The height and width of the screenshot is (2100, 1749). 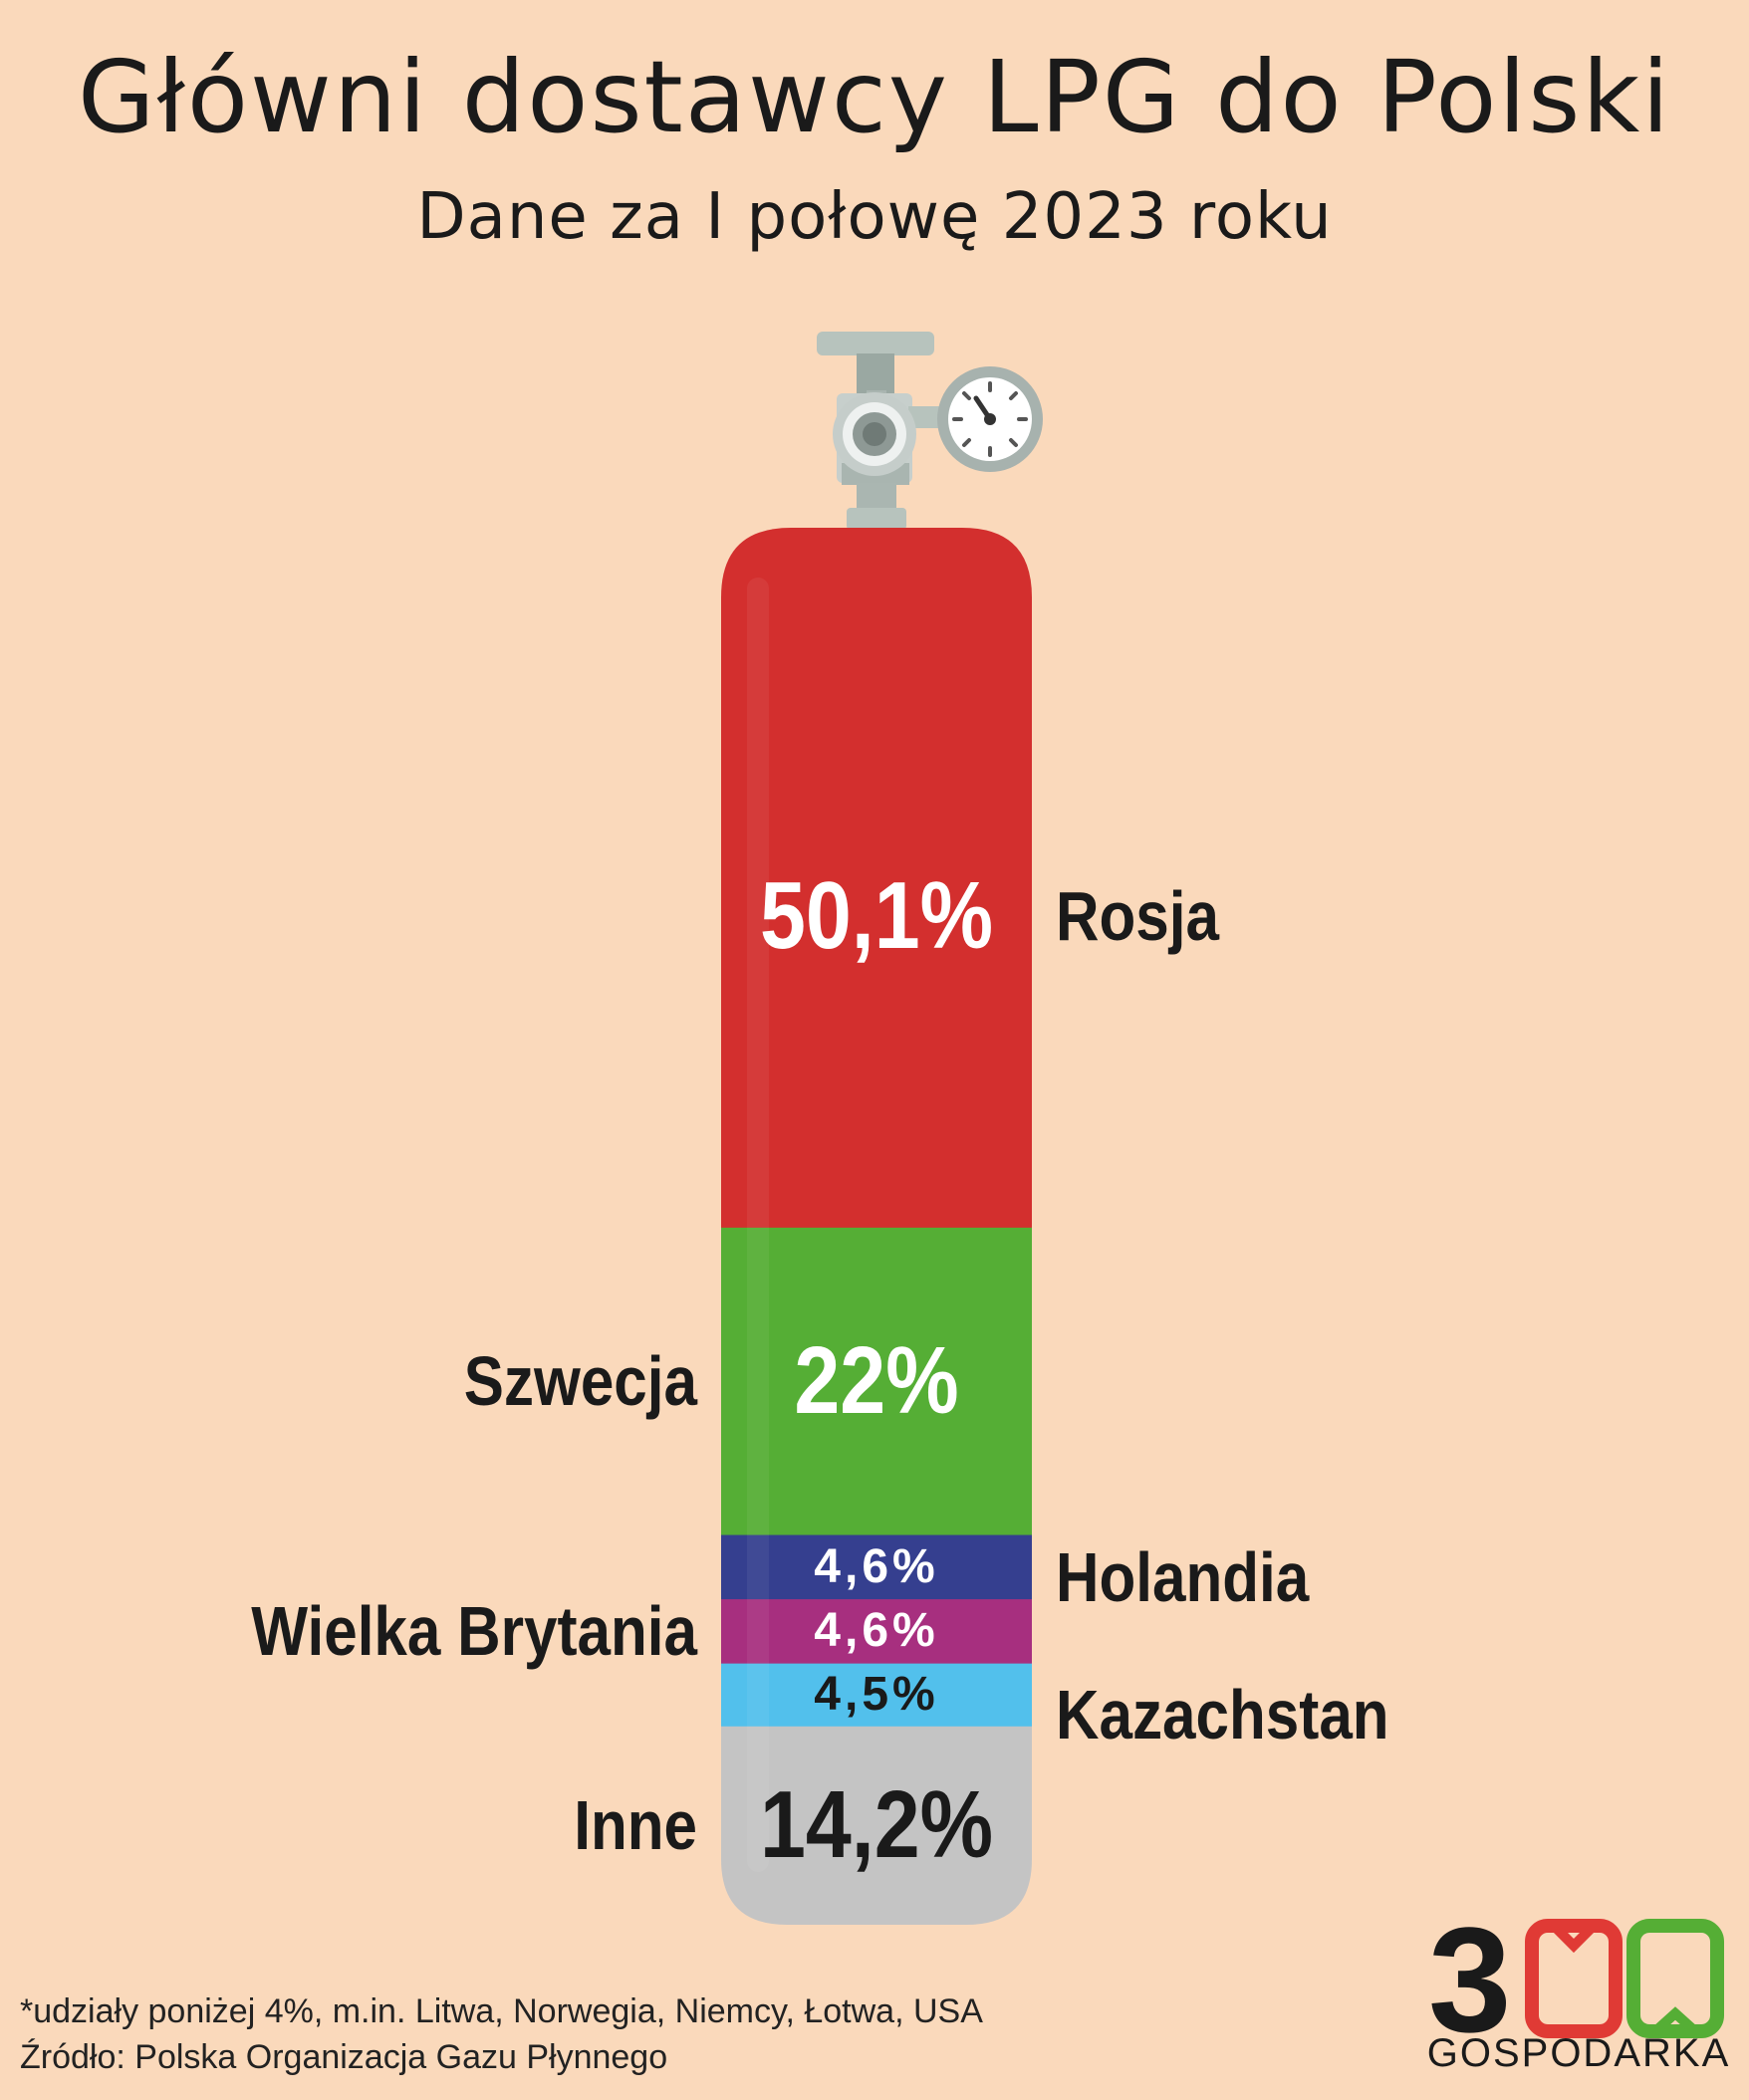 What do you see at coordinates (876, 915) in the screenshot?
I see `value-label-0: 50,1%` at bounding box center [876, 915].